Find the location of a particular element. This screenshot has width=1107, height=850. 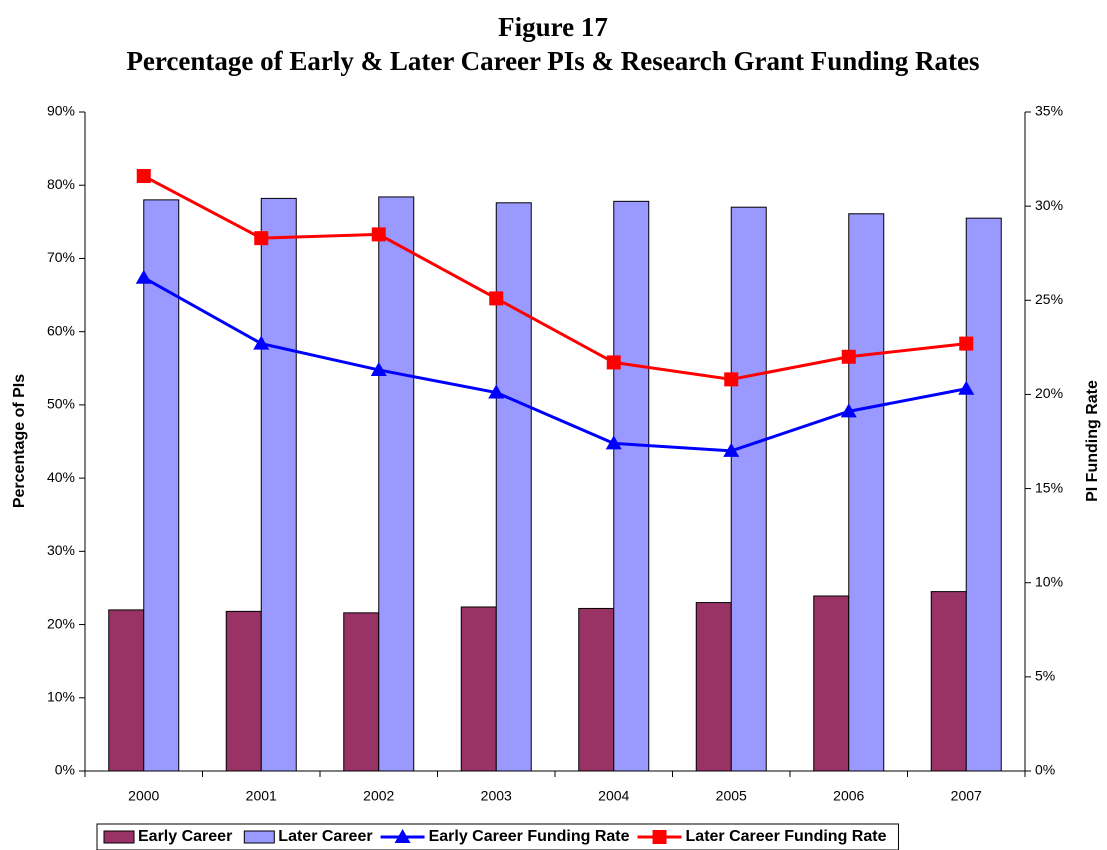

y-tick-label: 90% is located at coordinates (61, 111).